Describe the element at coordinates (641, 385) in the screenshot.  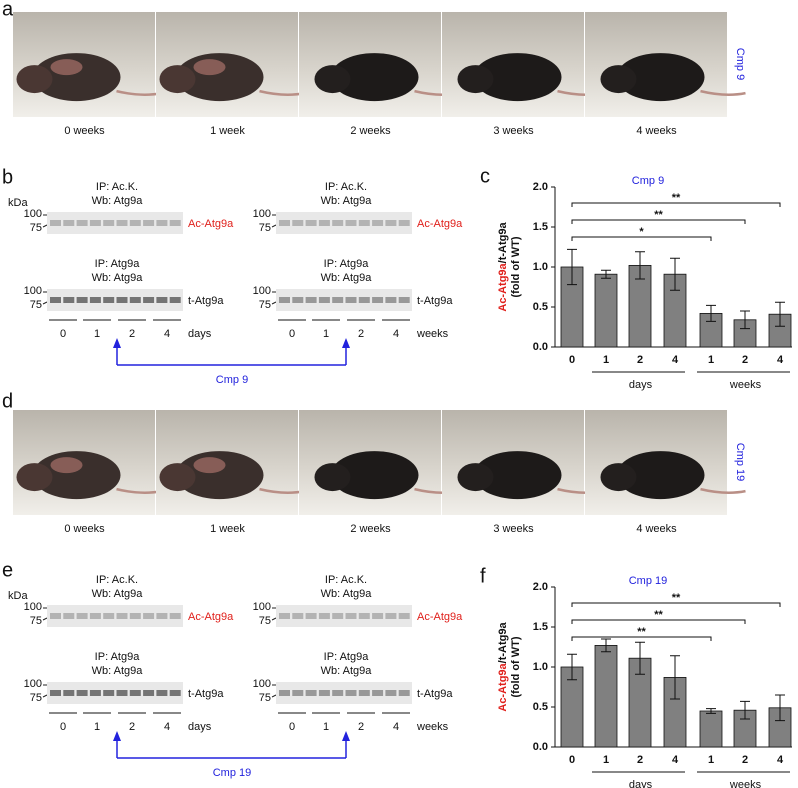
I see `group-label: days` at that location.